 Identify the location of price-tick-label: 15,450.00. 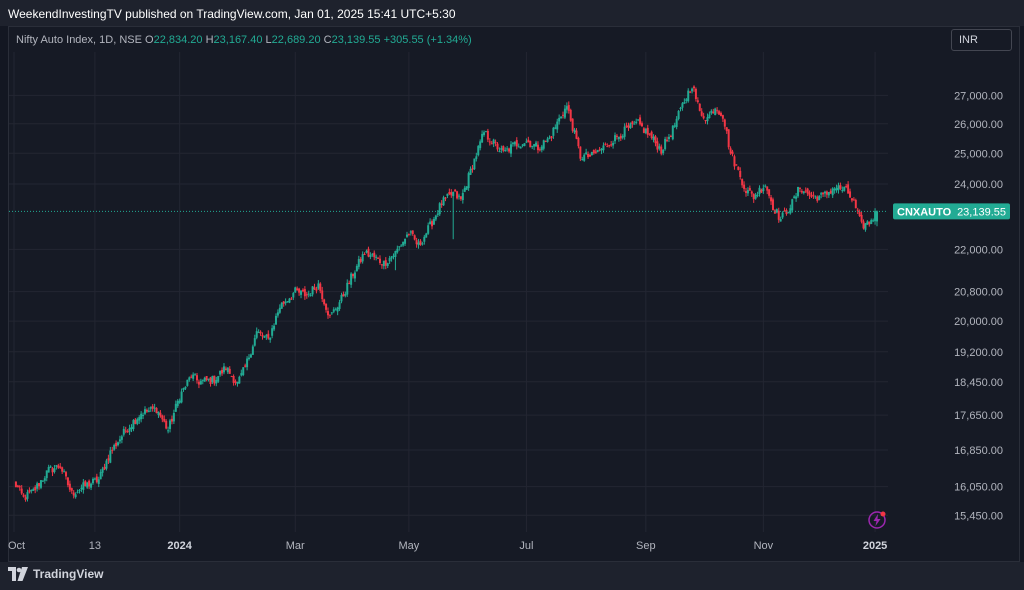
(978, 516).